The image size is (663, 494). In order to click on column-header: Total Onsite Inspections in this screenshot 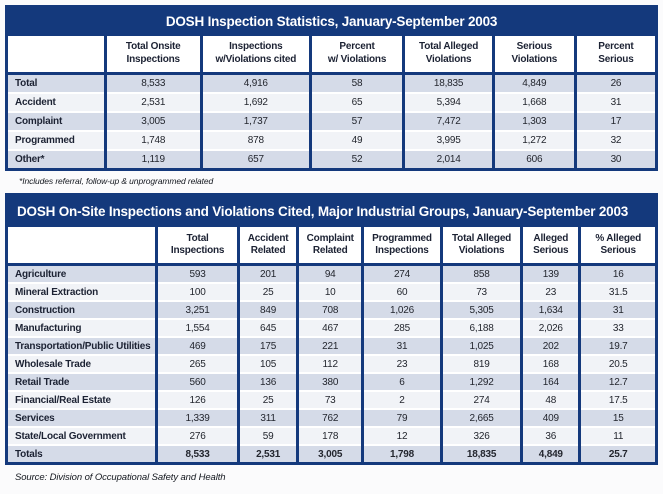, I will do `click(152, 55)`.